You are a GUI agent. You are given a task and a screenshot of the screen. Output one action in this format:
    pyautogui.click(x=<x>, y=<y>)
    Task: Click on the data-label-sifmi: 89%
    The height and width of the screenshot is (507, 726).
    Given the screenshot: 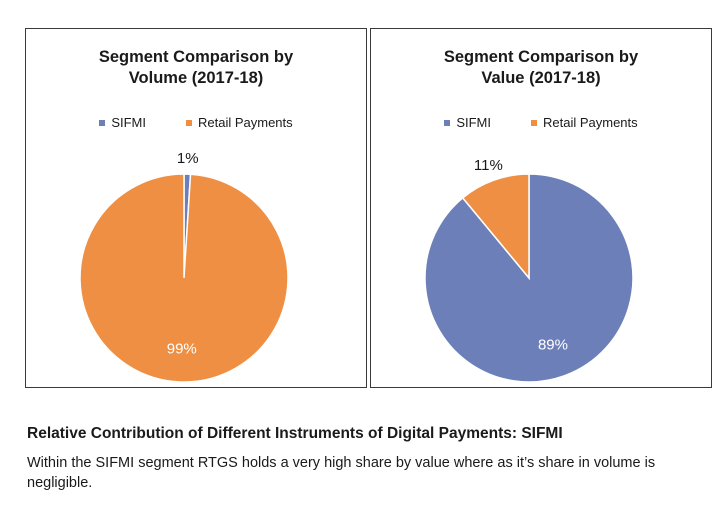 What is the action you would take?
    pyautogui.click(x=553, y=345)
    